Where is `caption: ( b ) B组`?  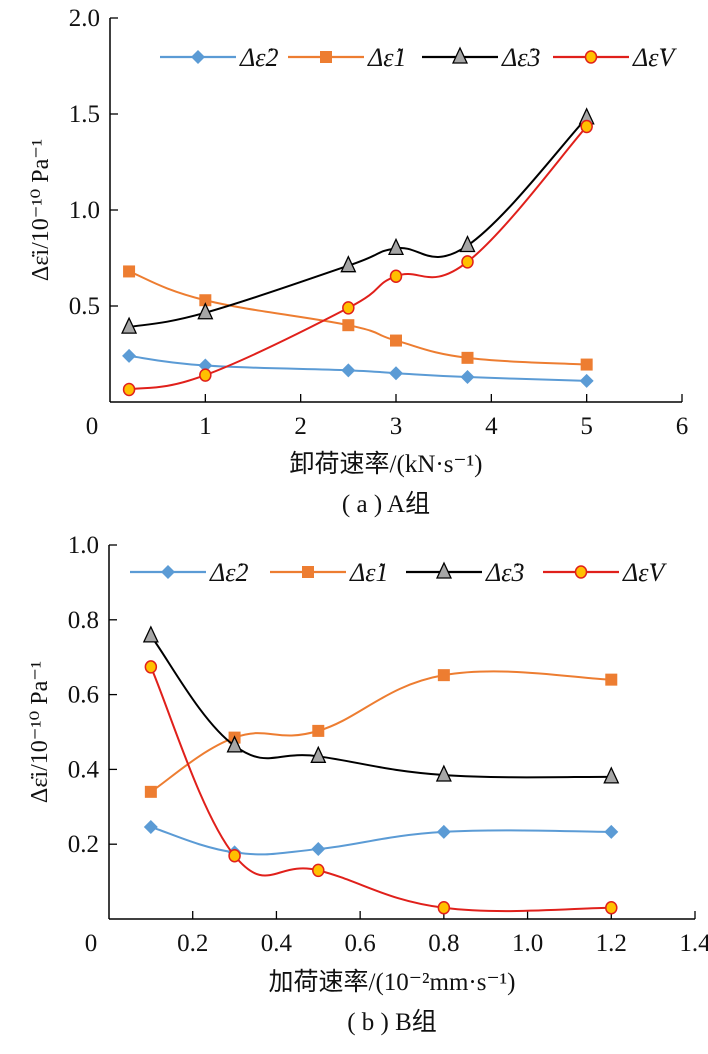
caption: ( b ) B组 is located at coordinates (392, 1022).